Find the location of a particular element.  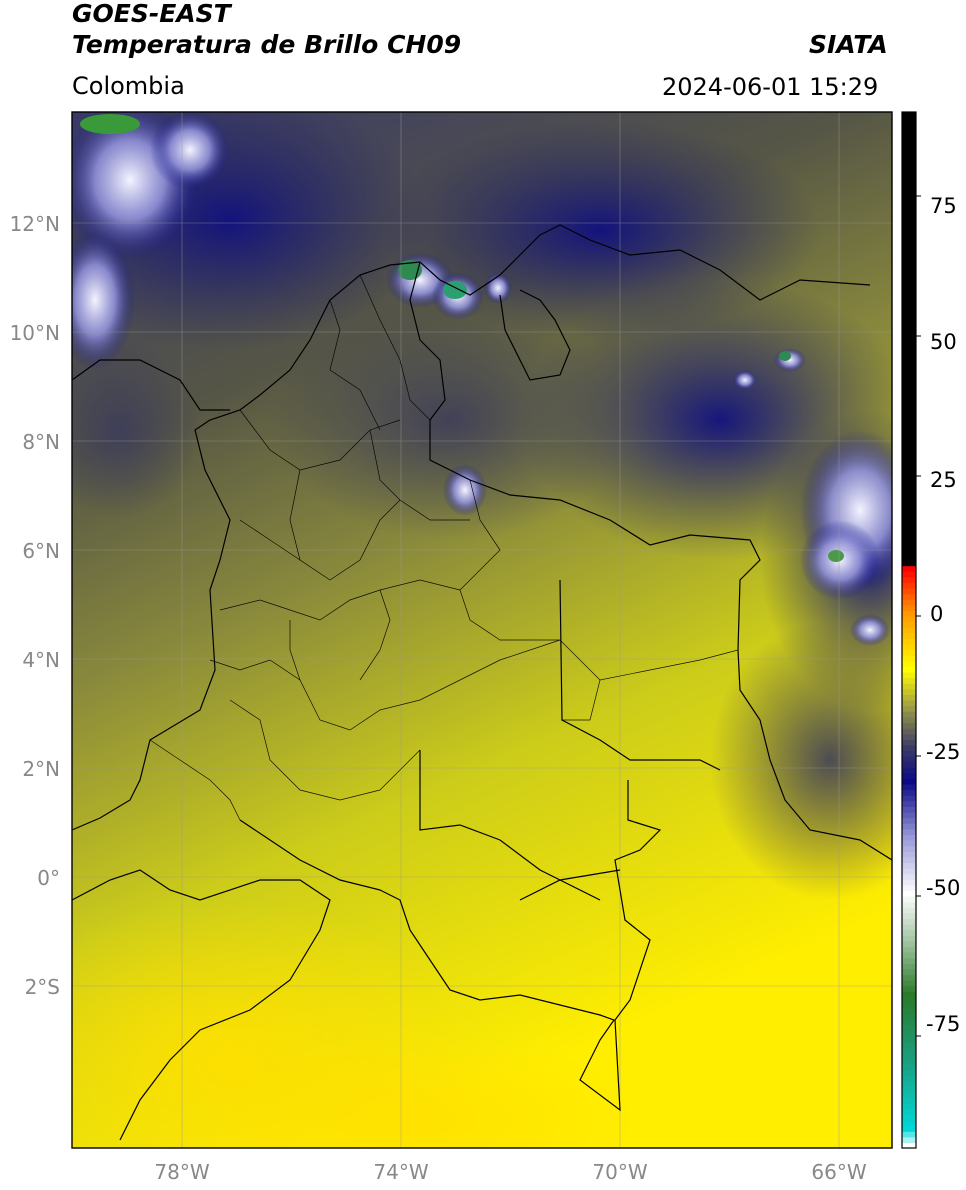

lat-tick-label: 0° is located at coordinates (48, 878).